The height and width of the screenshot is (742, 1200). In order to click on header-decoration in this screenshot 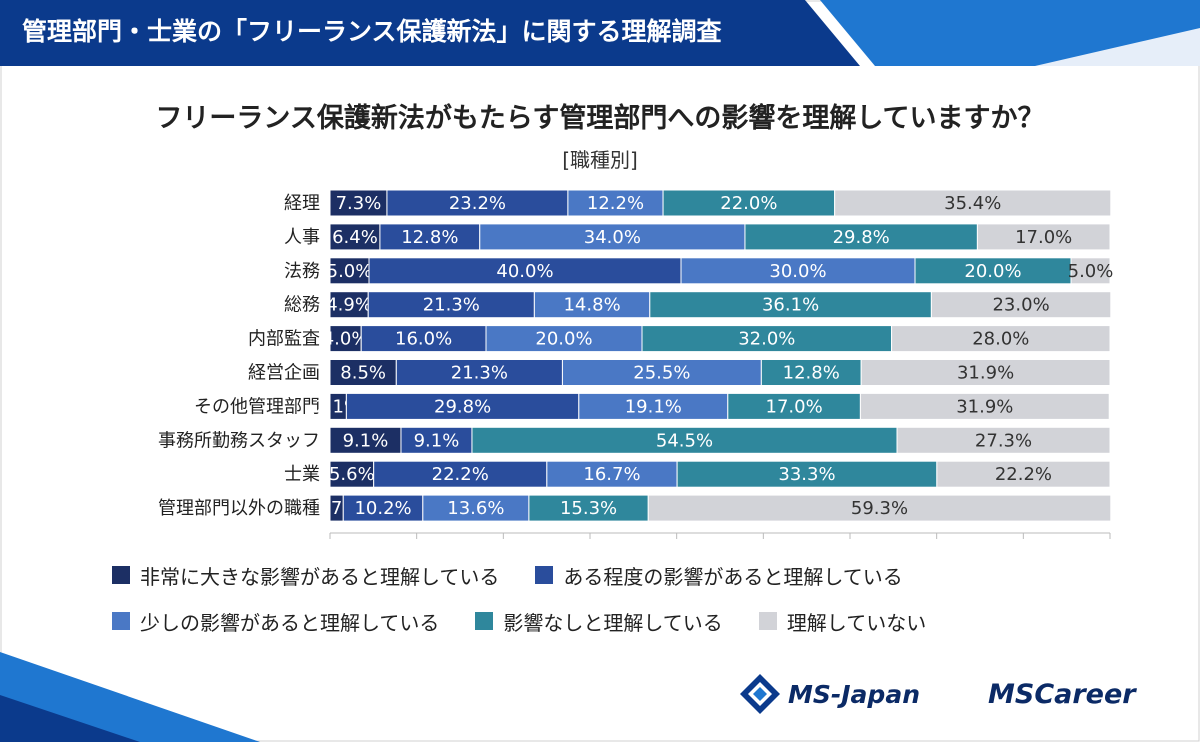, I will do `click(1117, 47)`.